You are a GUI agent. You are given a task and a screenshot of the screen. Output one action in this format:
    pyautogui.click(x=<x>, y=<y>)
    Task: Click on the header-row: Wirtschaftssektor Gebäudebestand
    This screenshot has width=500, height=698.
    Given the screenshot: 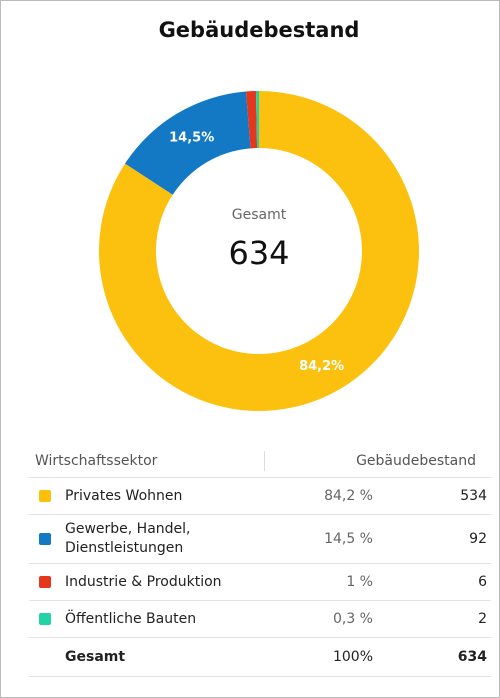 What is the action you would take?
    pyautogui.click(x=260, y=461)
    